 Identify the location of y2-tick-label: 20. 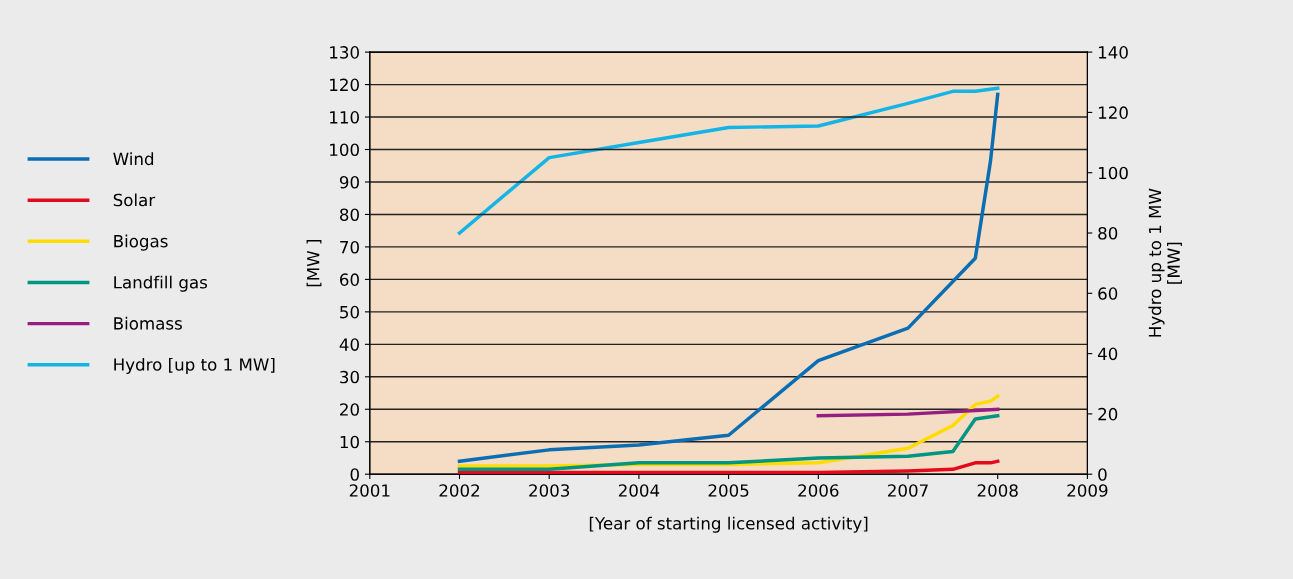
(1108, 414).